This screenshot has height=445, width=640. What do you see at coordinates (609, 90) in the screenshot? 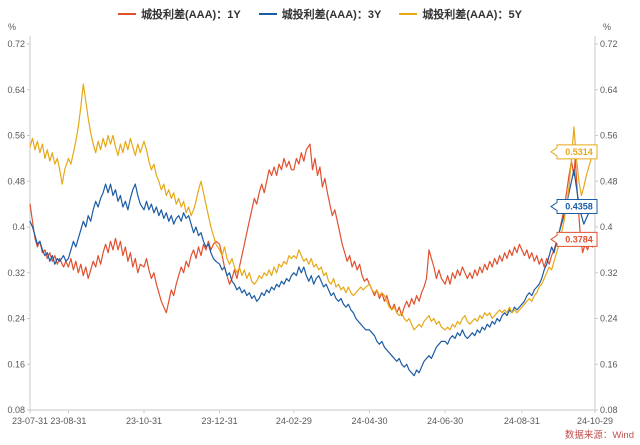
I see `y-tick-label-right: 0.64` at bounding box center [609, 90].